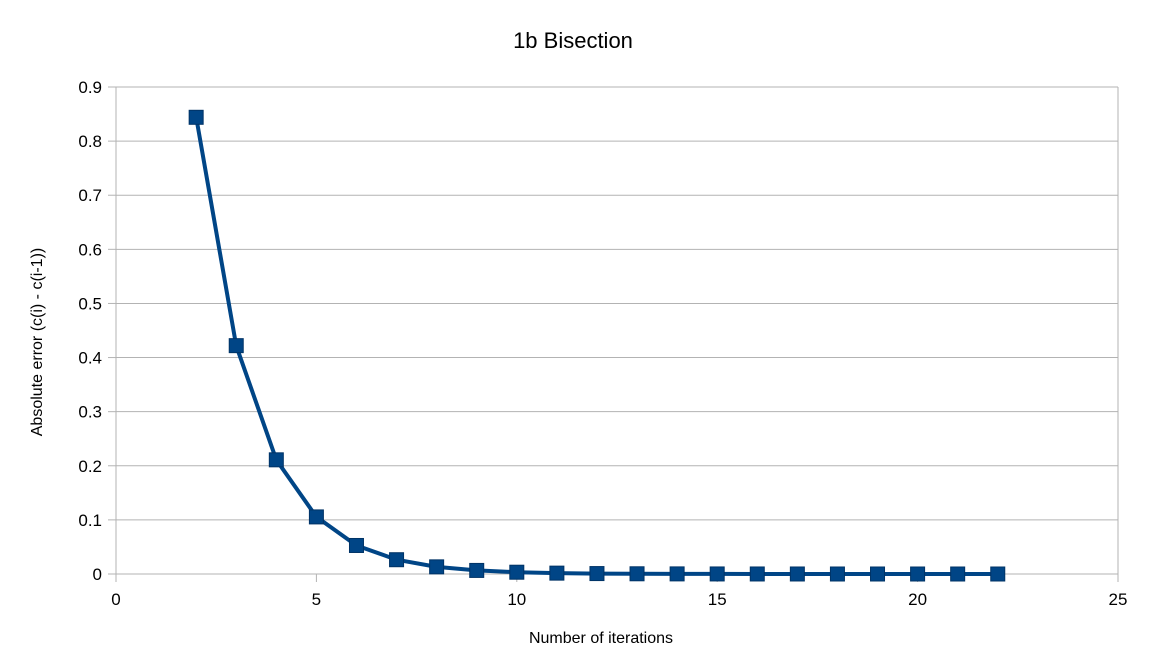 Image resolution: width=1174 pixels, height=666 pixels. What do you see at coordinates (115, 599) in the screenshot?
I see `x-tick-label: 0` at bounding box center [115, 599].